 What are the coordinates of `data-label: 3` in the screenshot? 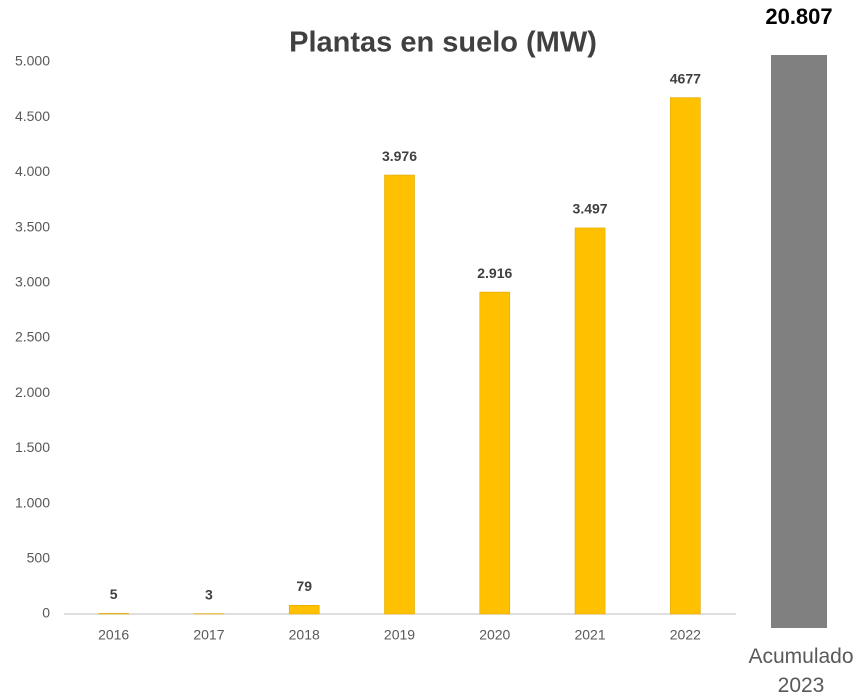 It's located at (209, 594).